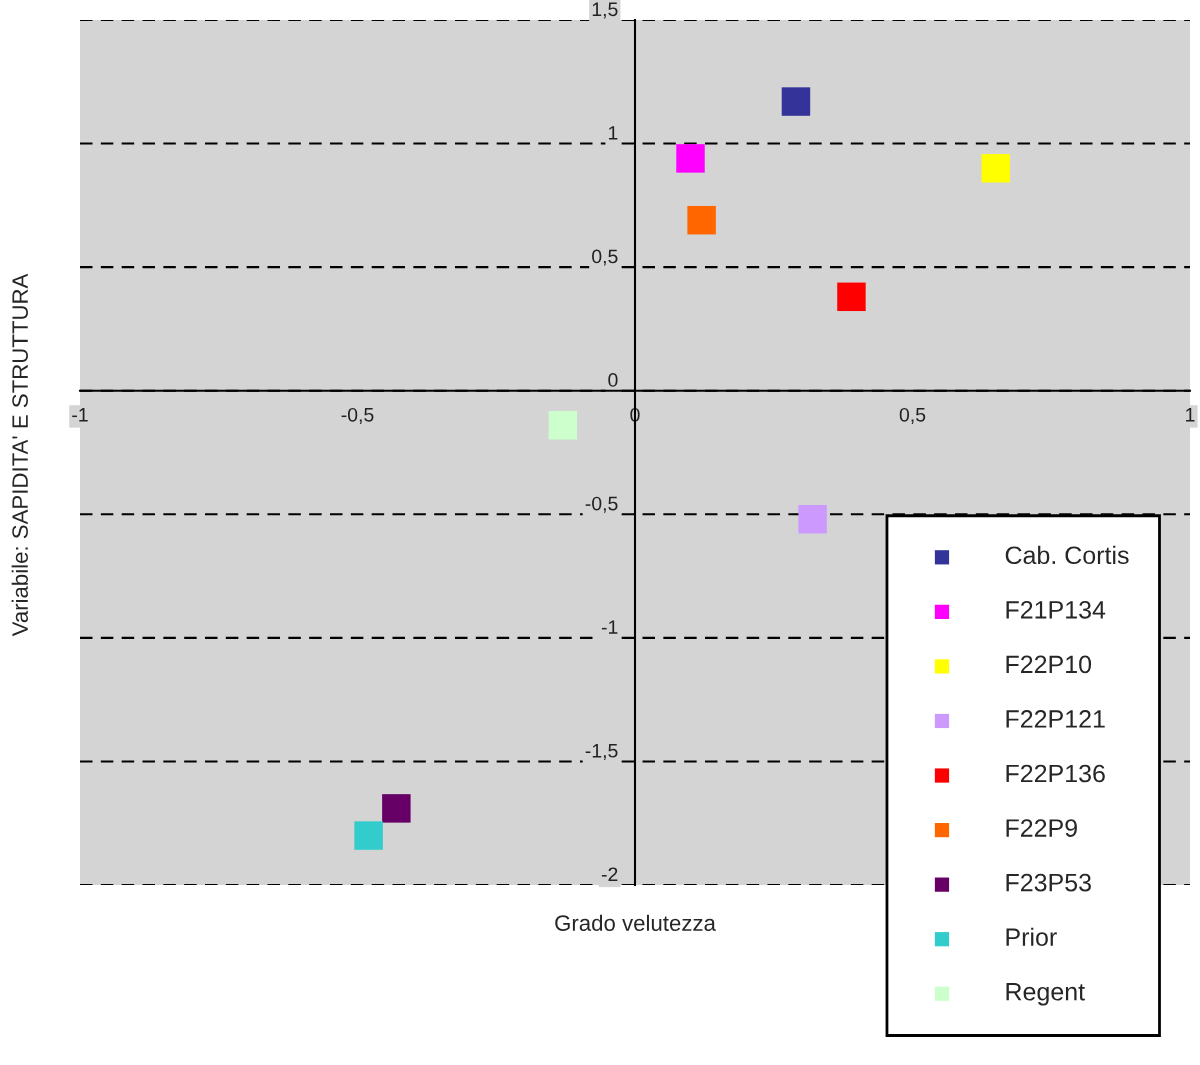 The image size is (1200, 1065). I want to click on legend-label: Cab. Cortis, so click(1067, 555).